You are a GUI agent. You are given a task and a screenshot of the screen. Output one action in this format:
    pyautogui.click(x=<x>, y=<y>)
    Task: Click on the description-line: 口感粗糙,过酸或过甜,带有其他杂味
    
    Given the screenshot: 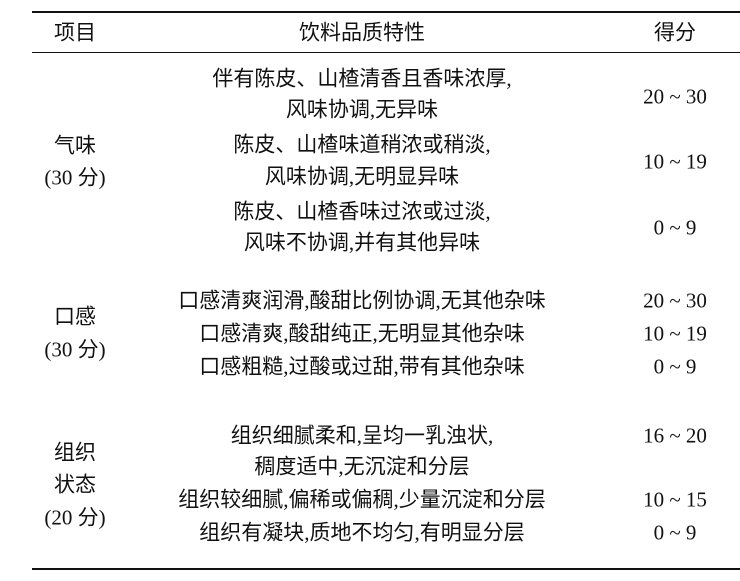 What is the action you would take?
    pyautogui.click(x=362, y=366)
    